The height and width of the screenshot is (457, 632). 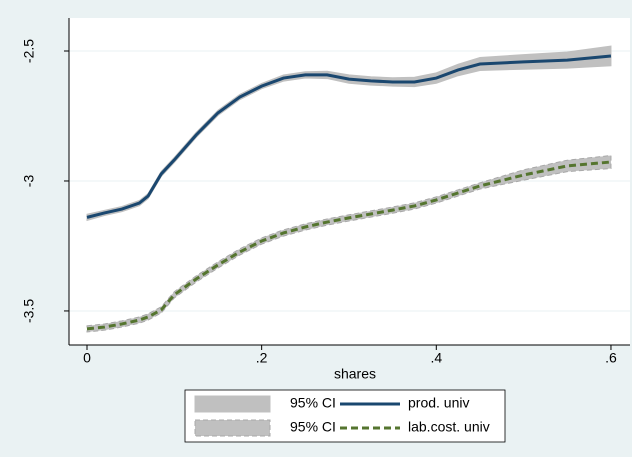 I want to click on y-tick-label: -2.5, so click(x=29, y=51).